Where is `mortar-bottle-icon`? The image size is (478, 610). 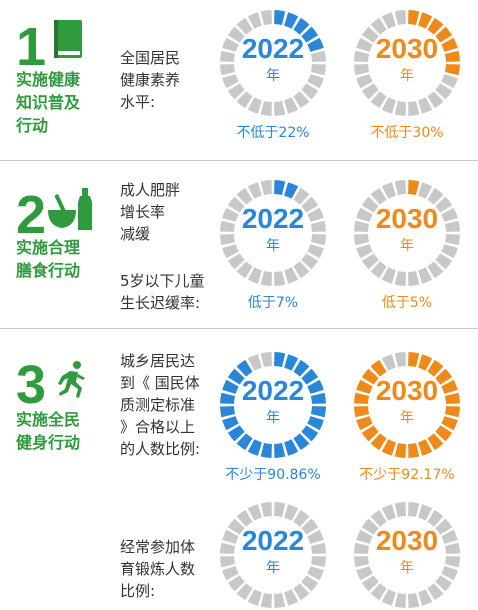
mortar-bottle-icon is located at coordinates (70, 209).